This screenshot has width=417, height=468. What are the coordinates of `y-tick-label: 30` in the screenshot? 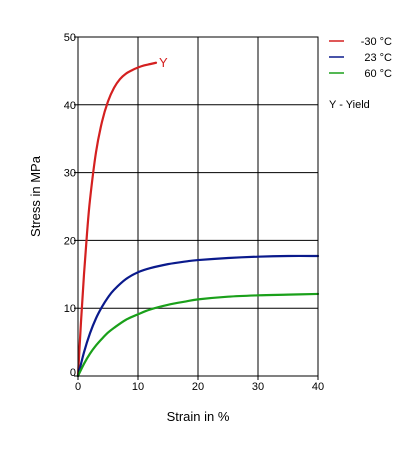 It's located at (70, 174).